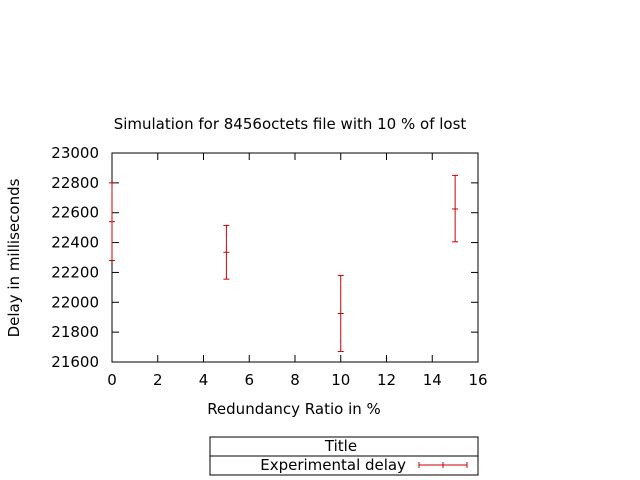 The width and height of the screenshot is (640, 480). Describe the element at coordinates (112, 380) in the screenshot. I see `x-tick-label: 0` at that location.